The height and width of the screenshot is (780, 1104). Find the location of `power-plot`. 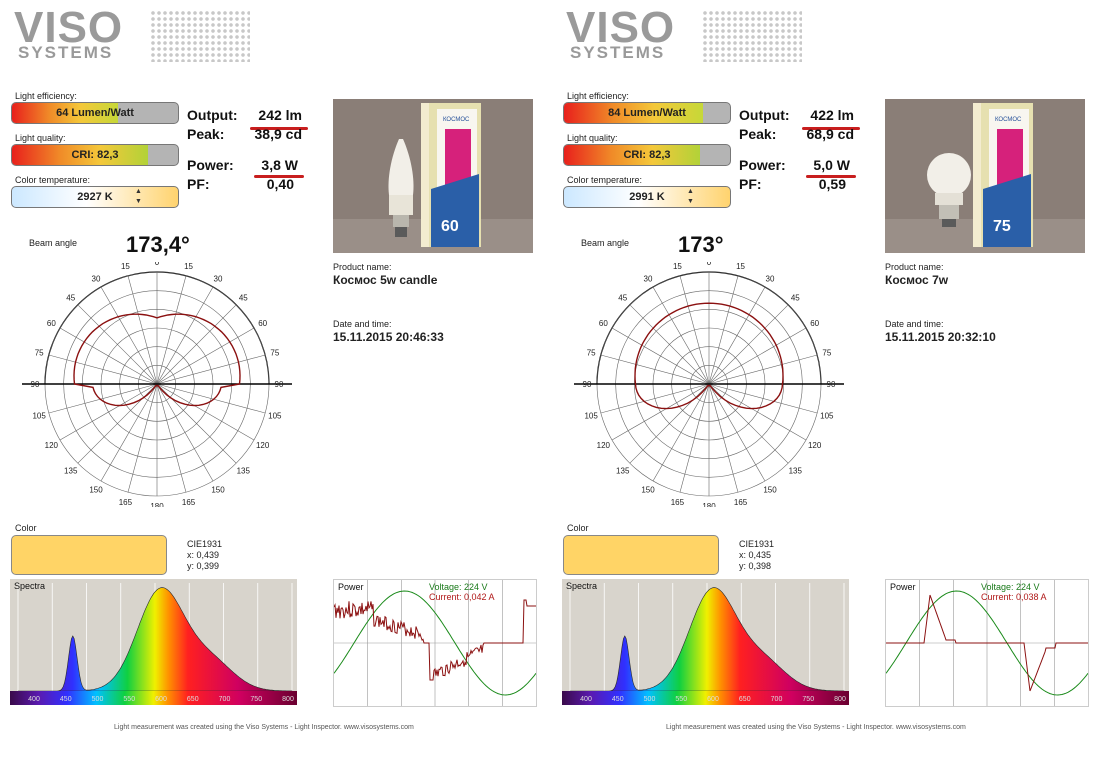

power-plot is located at coordinates (987, 643).